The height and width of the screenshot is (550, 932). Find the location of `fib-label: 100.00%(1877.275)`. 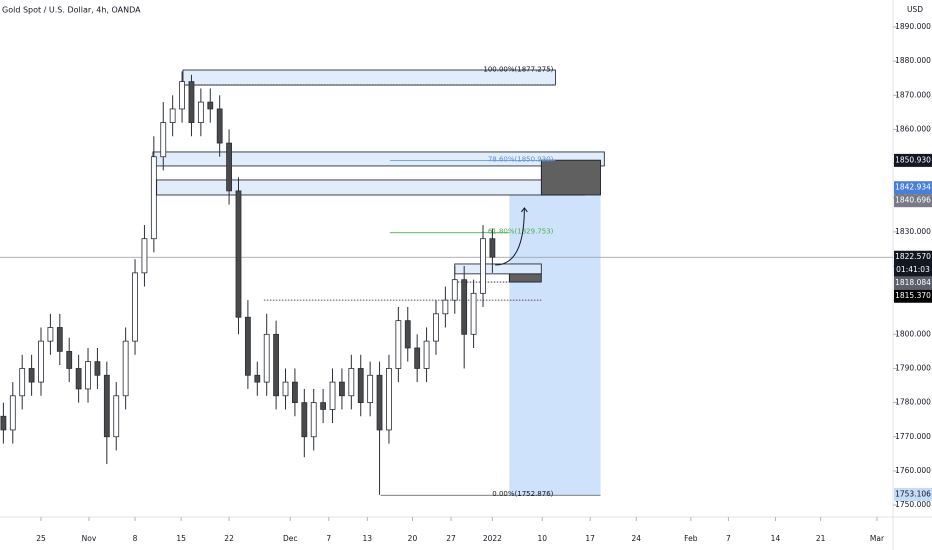

fib-label: 100.00%(1877.275) is located at coordinates (518, 69).